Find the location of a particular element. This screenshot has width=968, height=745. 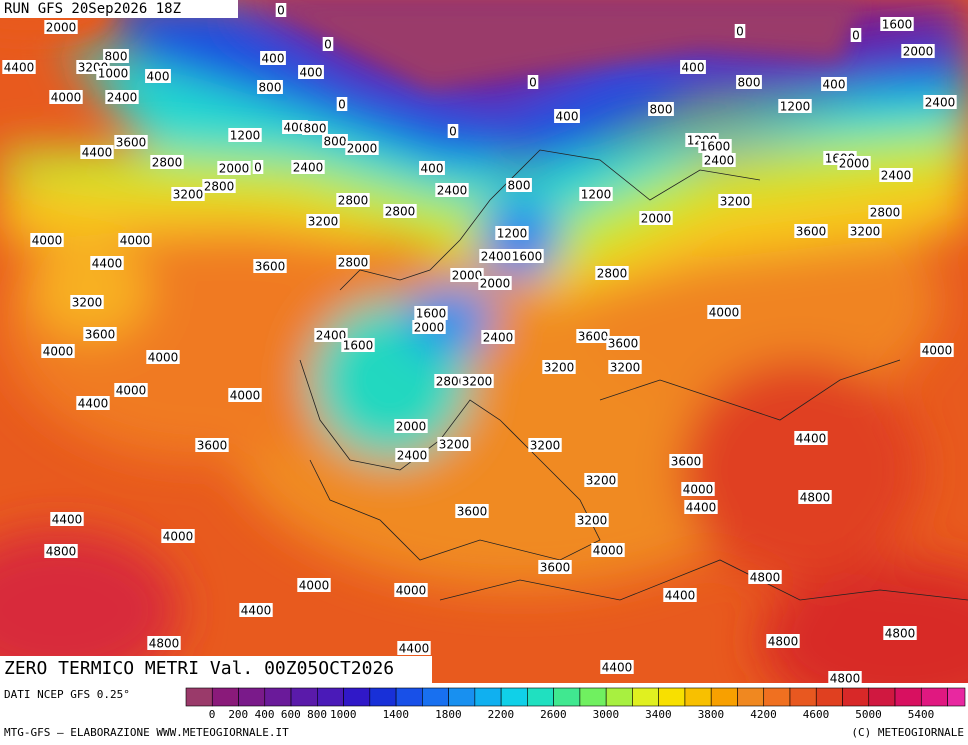

colorbar-label: 3400 is located at coordinates (658, 714).